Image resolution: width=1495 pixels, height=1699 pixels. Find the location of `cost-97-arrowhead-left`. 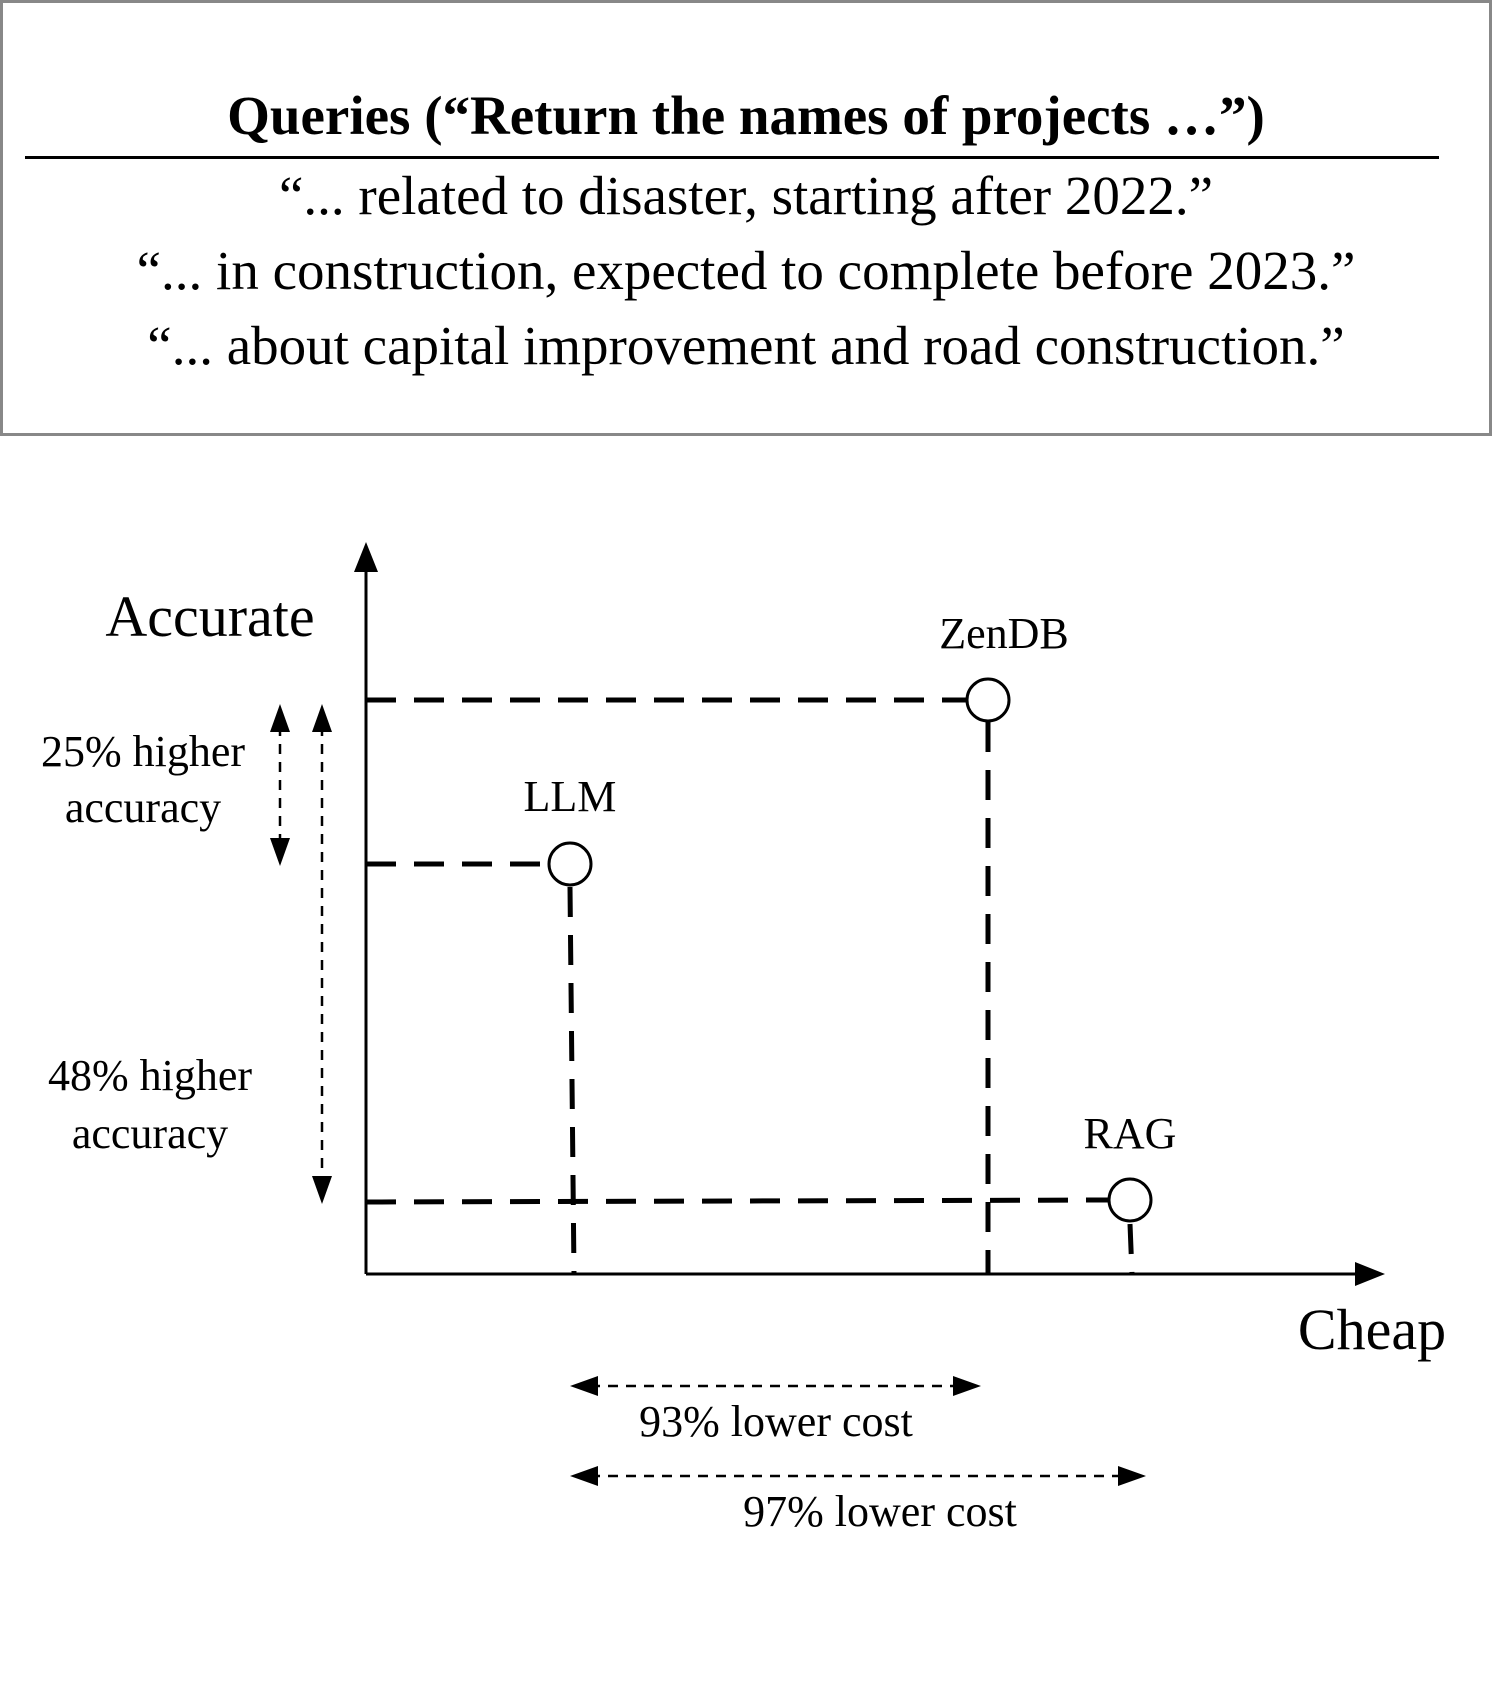

cost-97-arrowhead-left is located at coordinates (584, 1476).